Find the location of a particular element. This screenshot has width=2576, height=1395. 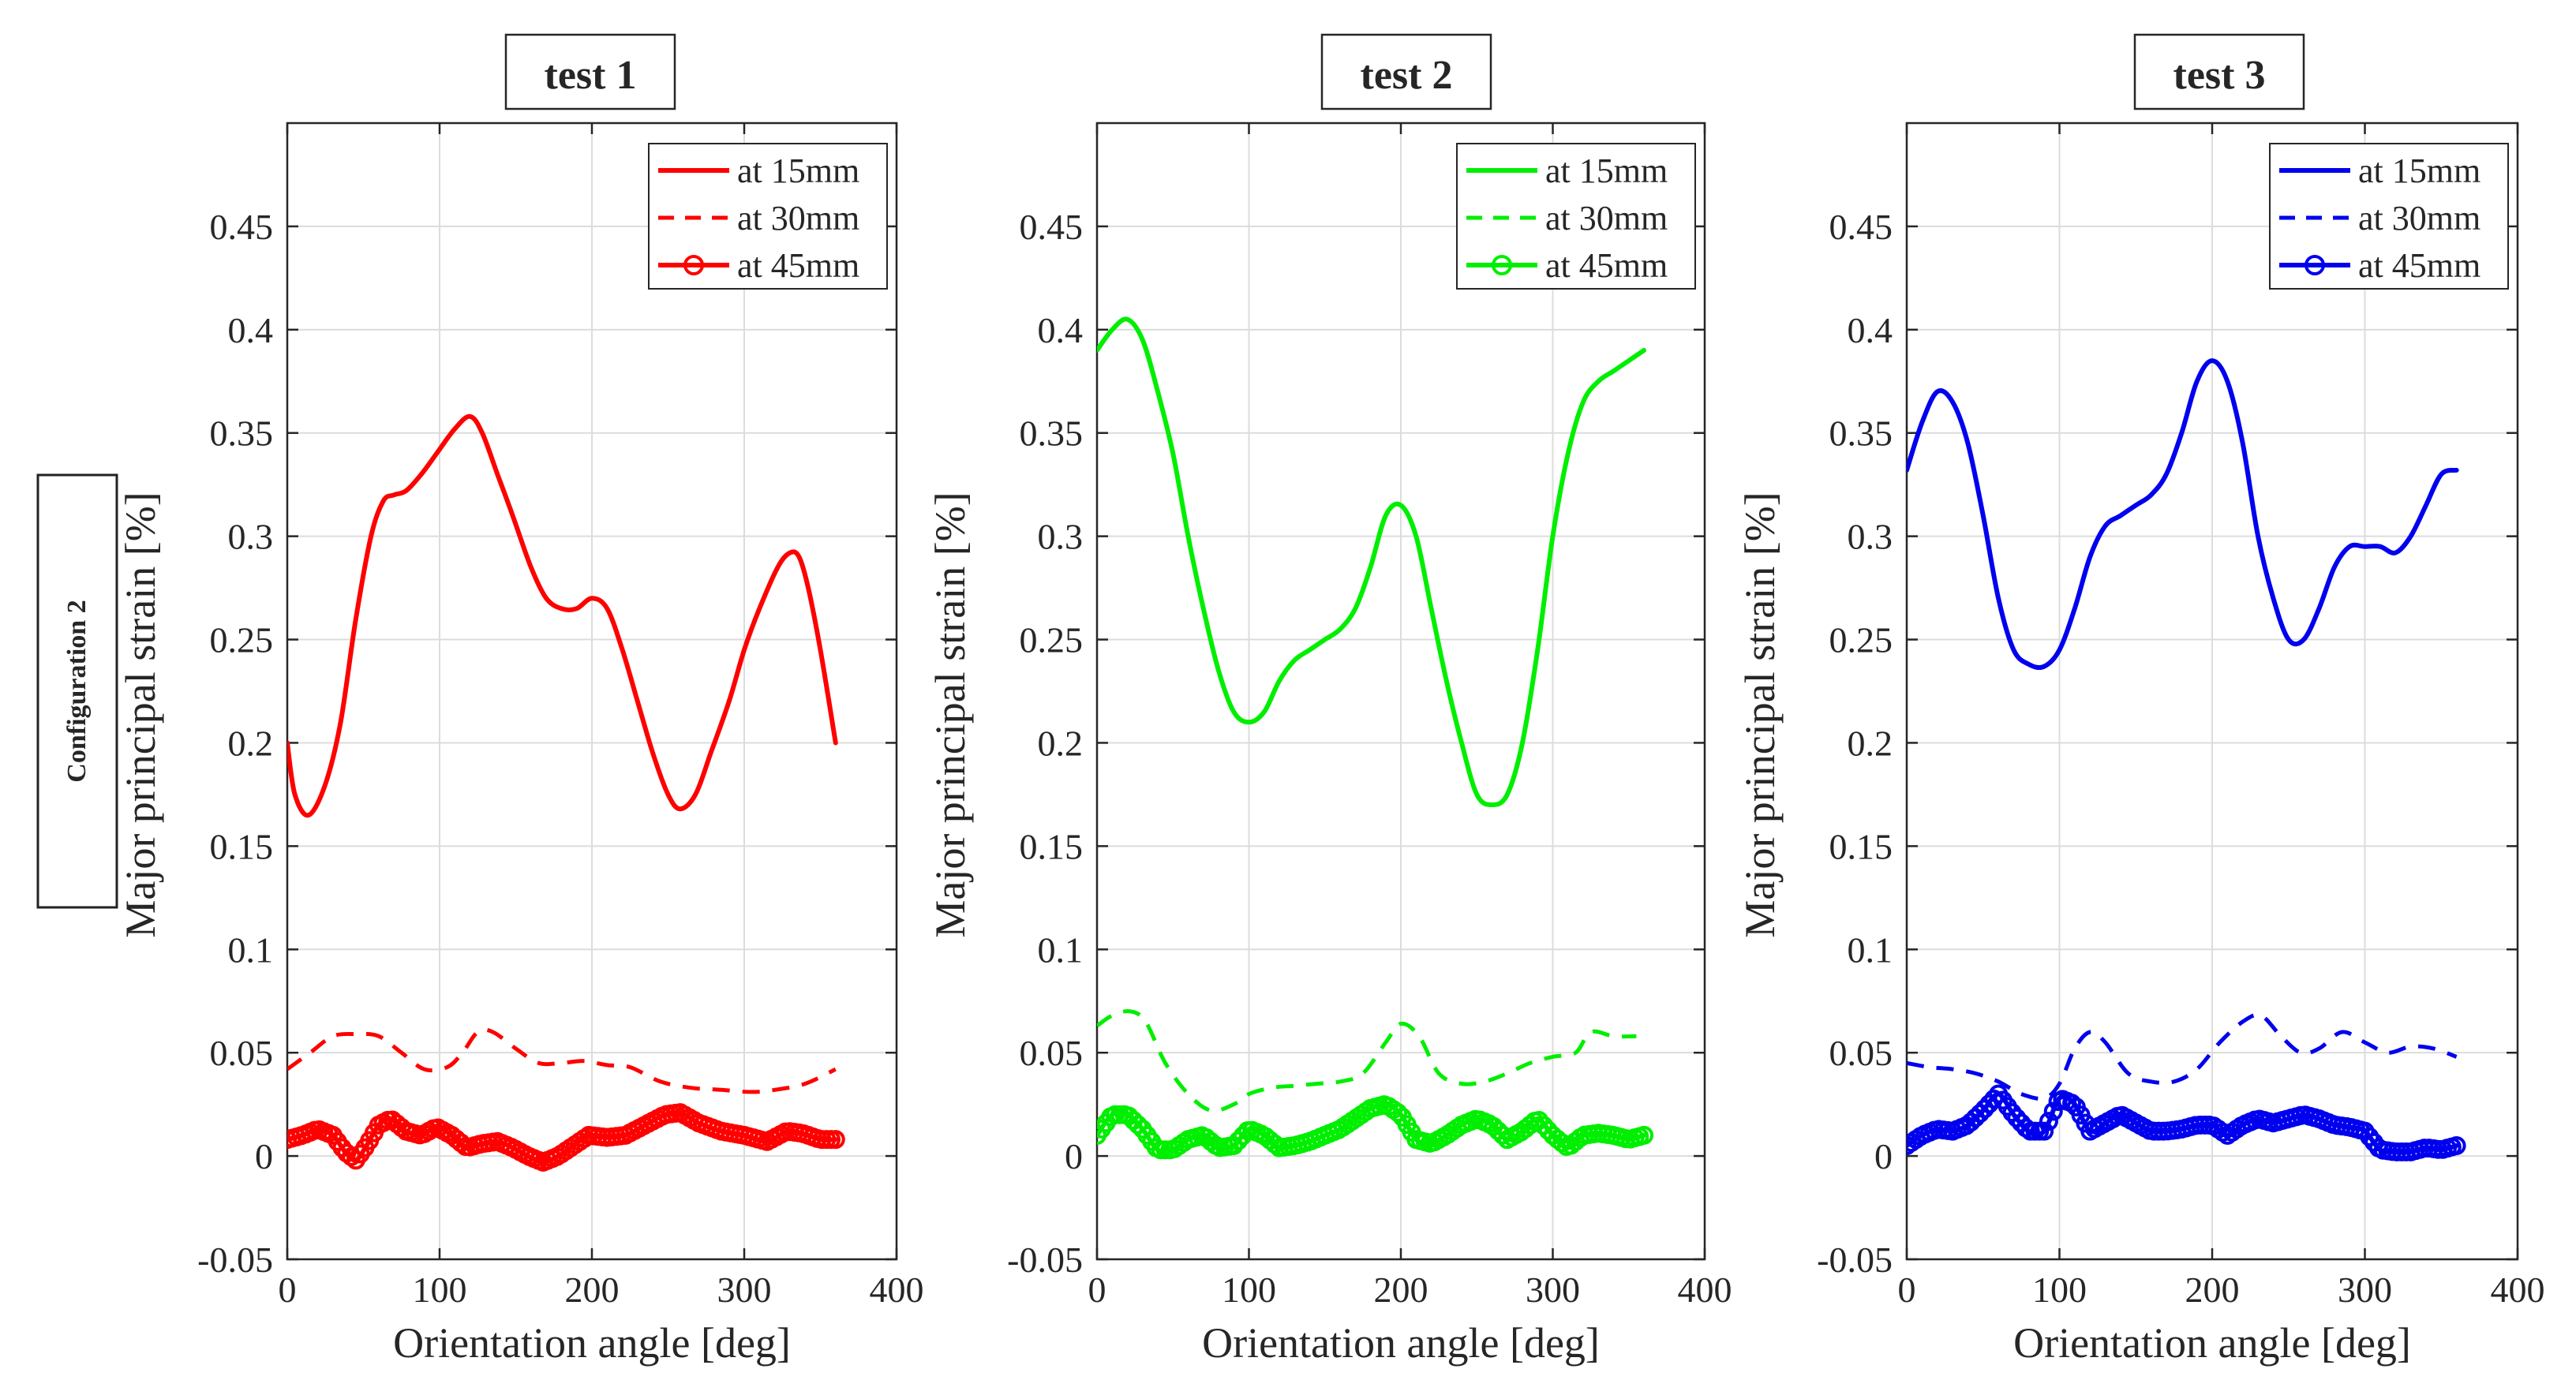

chart-title: test 3 is located at coordinates (2220, 75).